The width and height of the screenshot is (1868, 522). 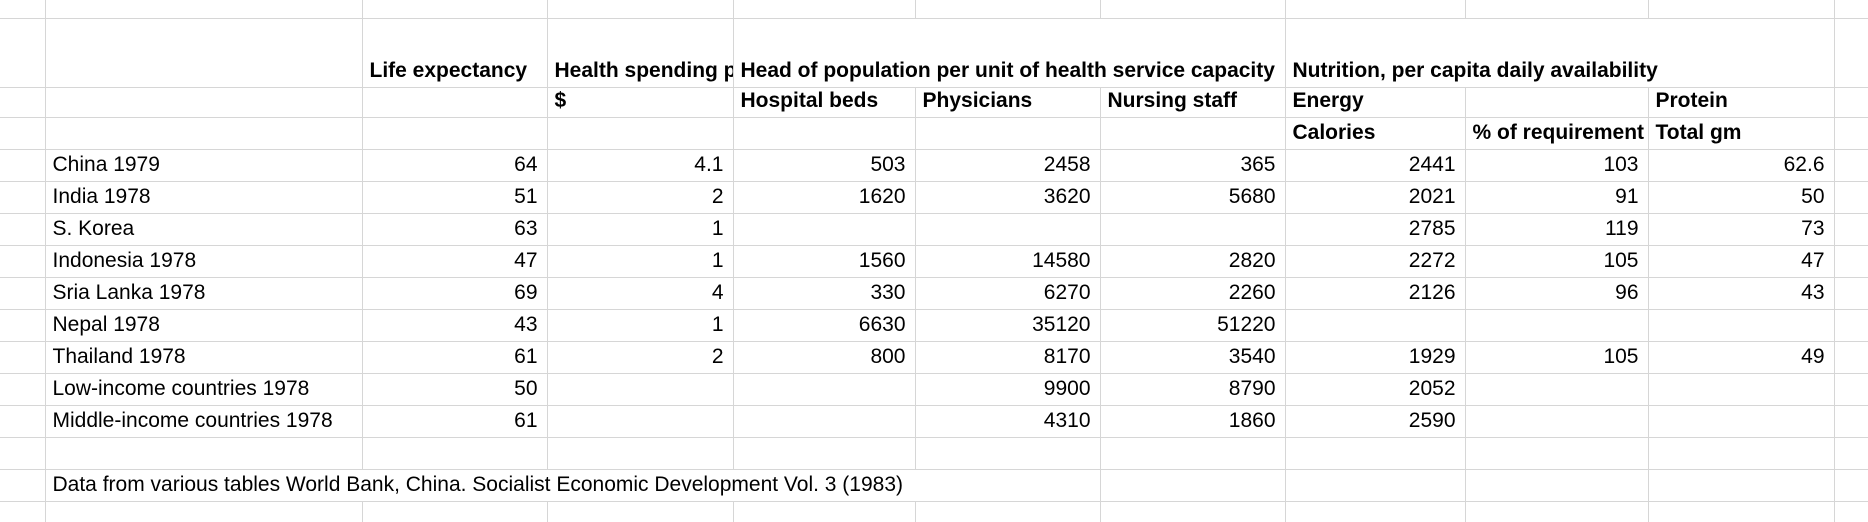 What do you see at coordinates (640, 165) in the screenshot?
I see `cell-health-spending: 4.1` at bounding box center [640, 165].